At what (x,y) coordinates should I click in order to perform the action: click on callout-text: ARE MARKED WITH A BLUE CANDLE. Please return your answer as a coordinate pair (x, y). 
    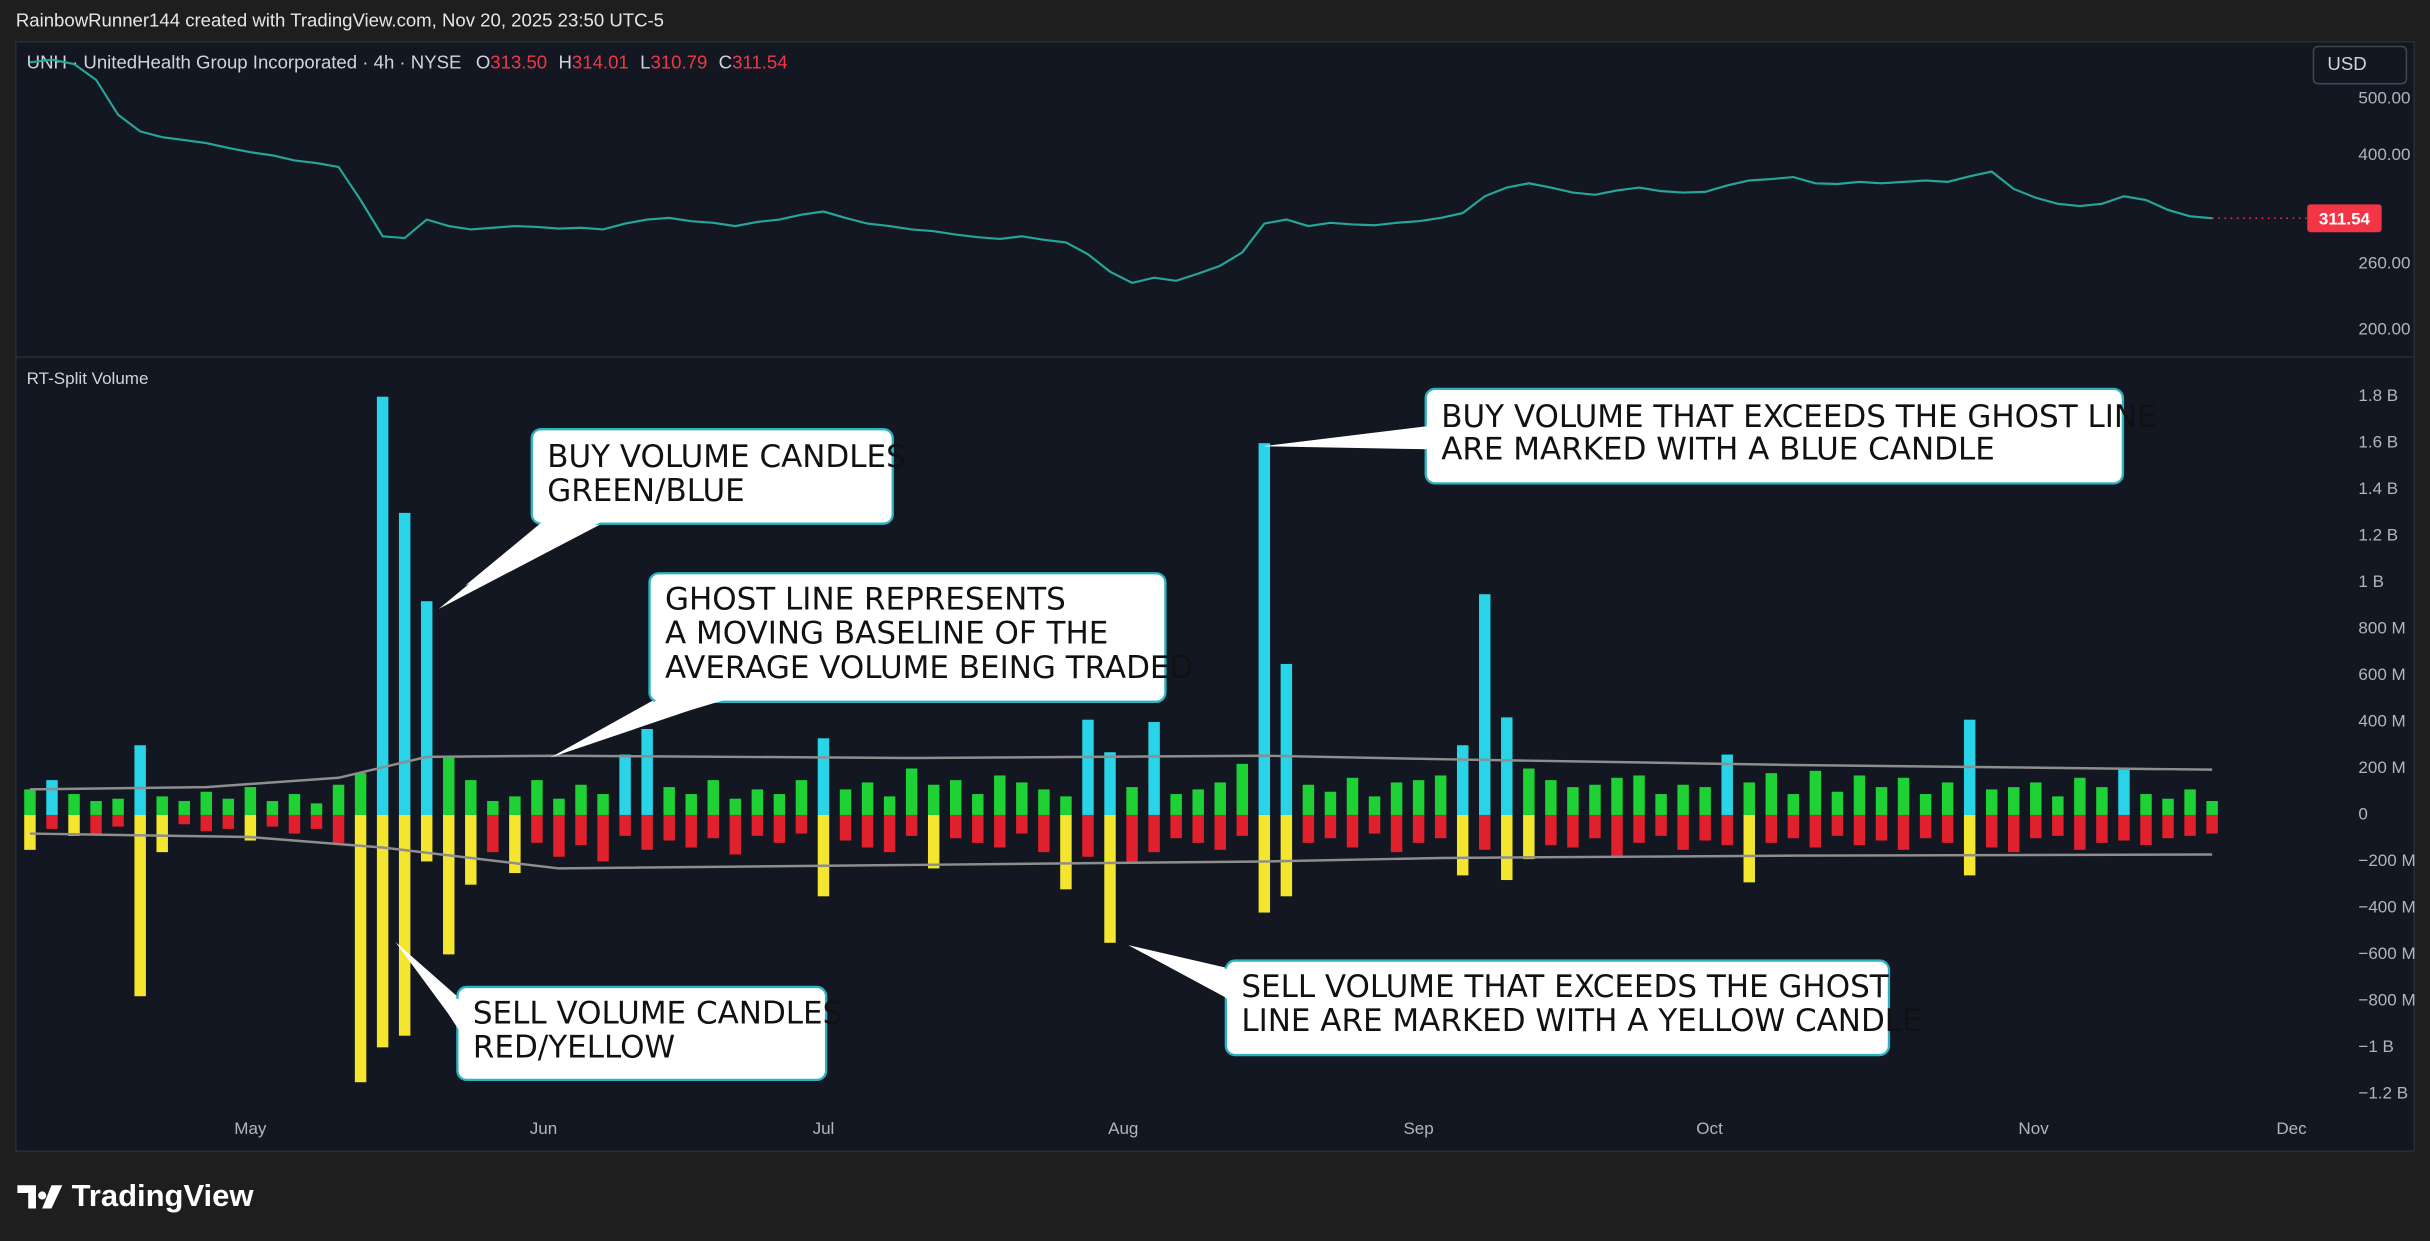
    Looking at the image, I should click on (1718, 449).